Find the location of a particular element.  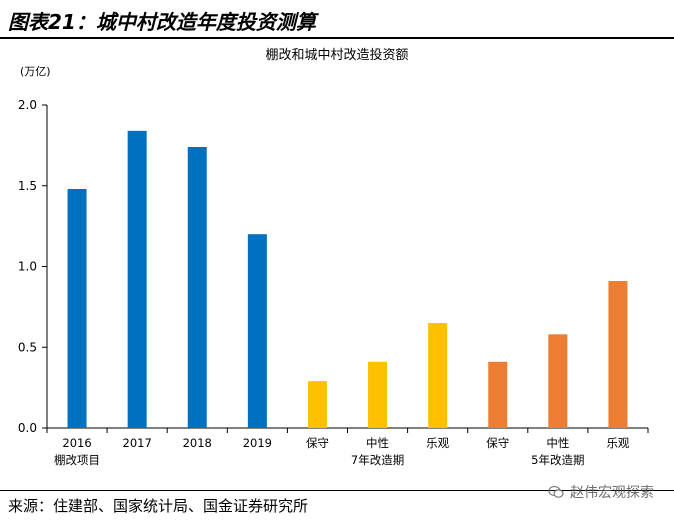

y-tick-label: 0.0 is located at coordinates (27, 428).